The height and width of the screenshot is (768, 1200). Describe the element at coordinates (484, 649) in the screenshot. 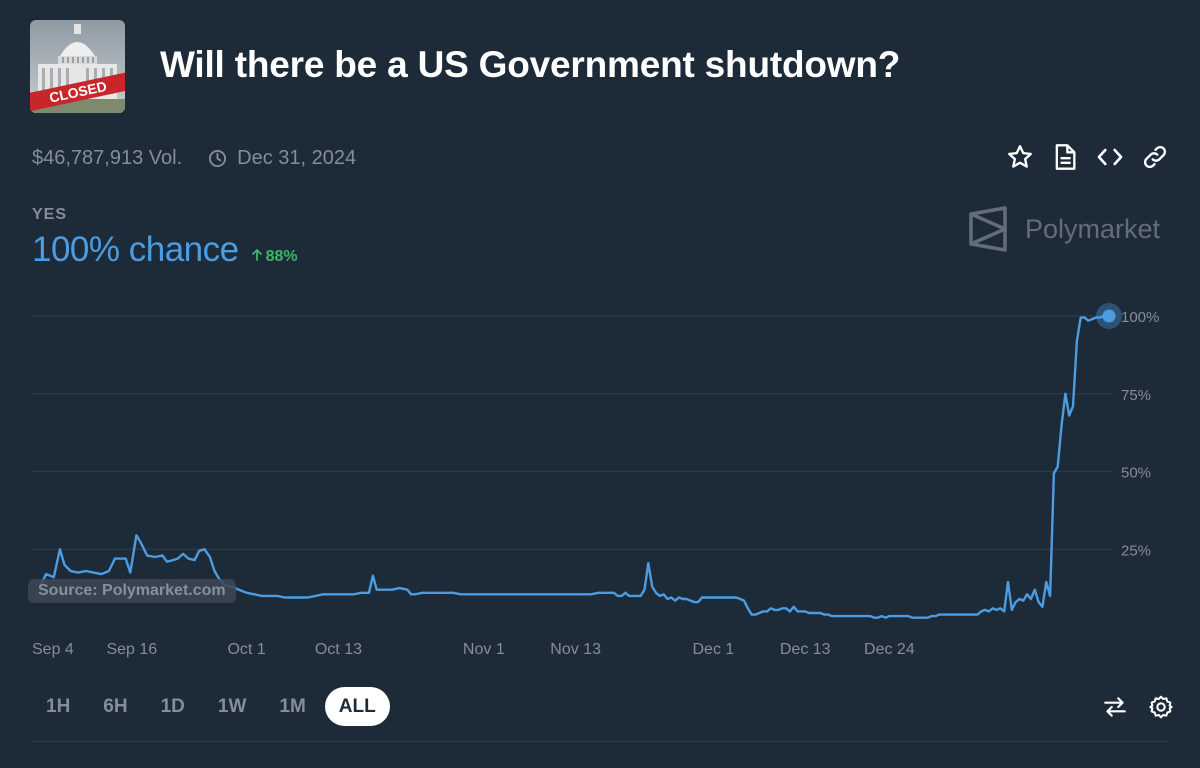

I see `x-tick-label: Nov 1` at that location.